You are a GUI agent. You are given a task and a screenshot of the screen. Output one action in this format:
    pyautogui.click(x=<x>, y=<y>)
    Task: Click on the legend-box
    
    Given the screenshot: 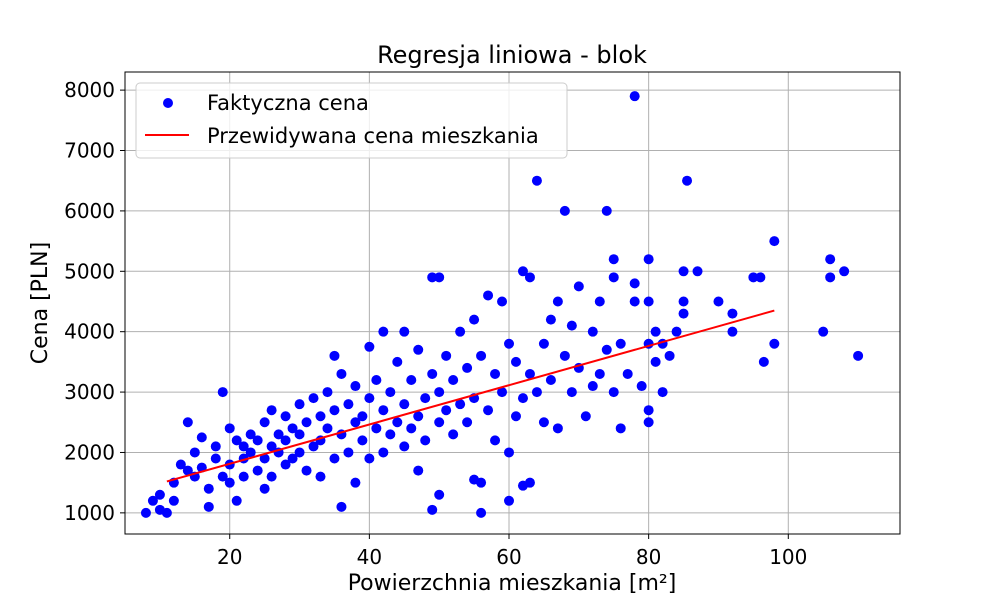 What is the action you would take?
    pyautogui.click(x=351, y=120)
    